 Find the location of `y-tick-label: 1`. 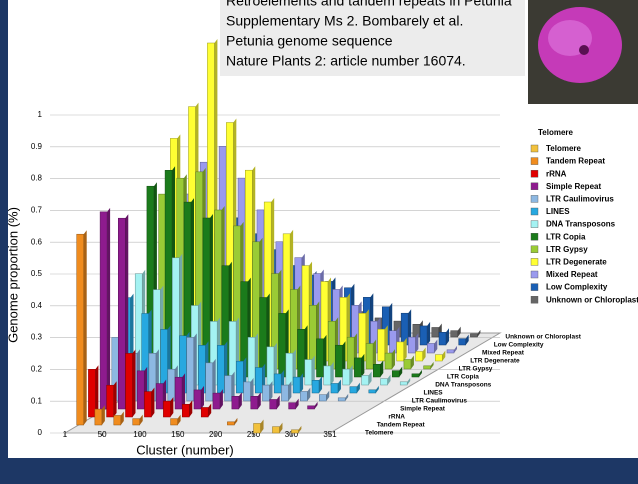

y-tick-label: 1 is located at coordinates (40, 114).